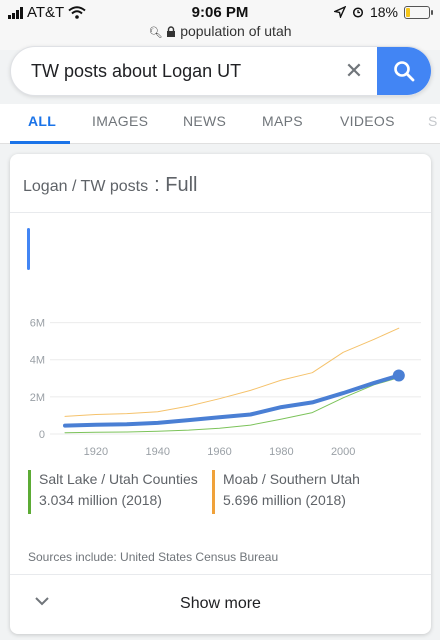 The image size is (440, 640). Describe the element at coordinates (157, 452) in the screenshot. I see `x-tick-label: 1940` at that location.